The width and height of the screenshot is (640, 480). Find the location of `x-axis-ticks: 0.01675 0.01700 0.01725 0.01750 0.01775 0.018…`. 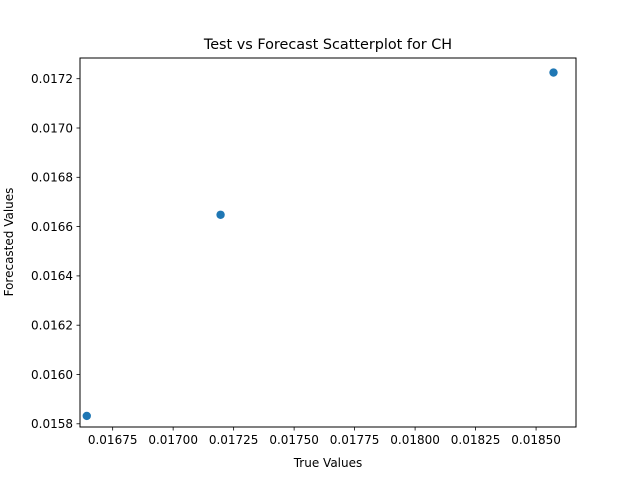

x-axis-ticks: 0.01675 0.01700 0.01725 0.01750 0.01775 0.018… is located at coordinates (324, 437).